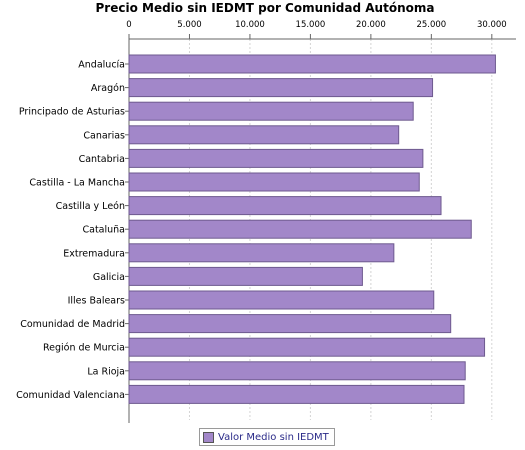 The width and height of the screenshot is (525, 450). What do you see at coordinates (72, 112) in the screenshot?
I see `category-label: Principado de Asturias` at bounding box center [72, 112].